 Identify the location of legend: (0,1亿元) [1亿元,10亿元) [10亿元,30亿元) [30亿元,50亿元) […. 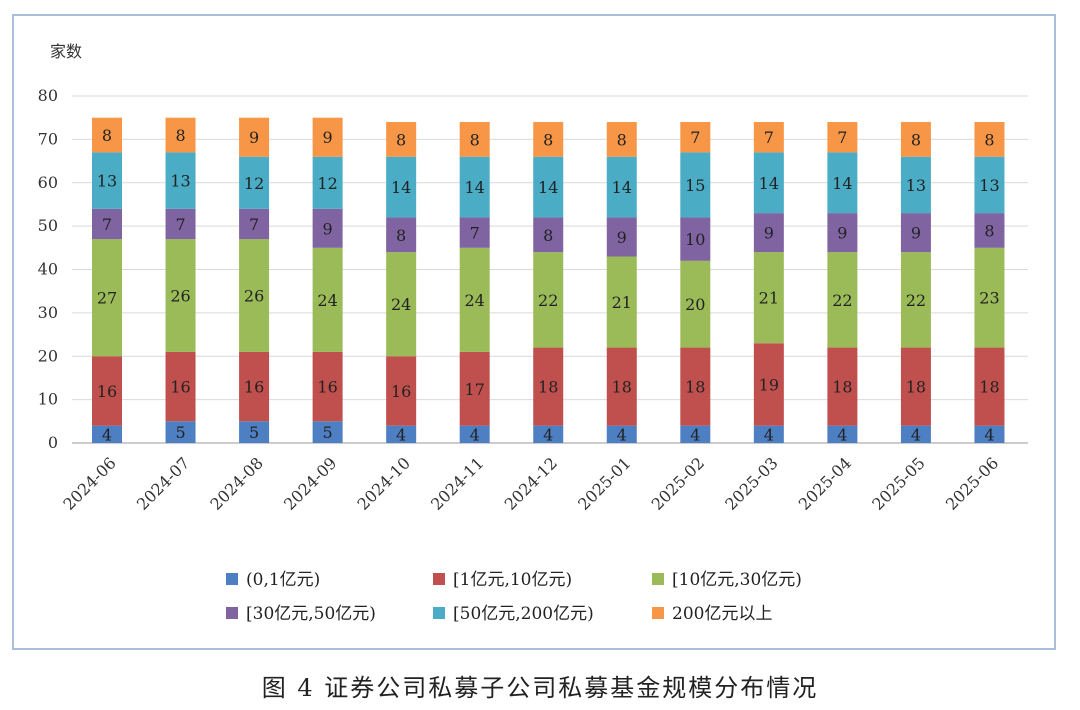
(514, 597).